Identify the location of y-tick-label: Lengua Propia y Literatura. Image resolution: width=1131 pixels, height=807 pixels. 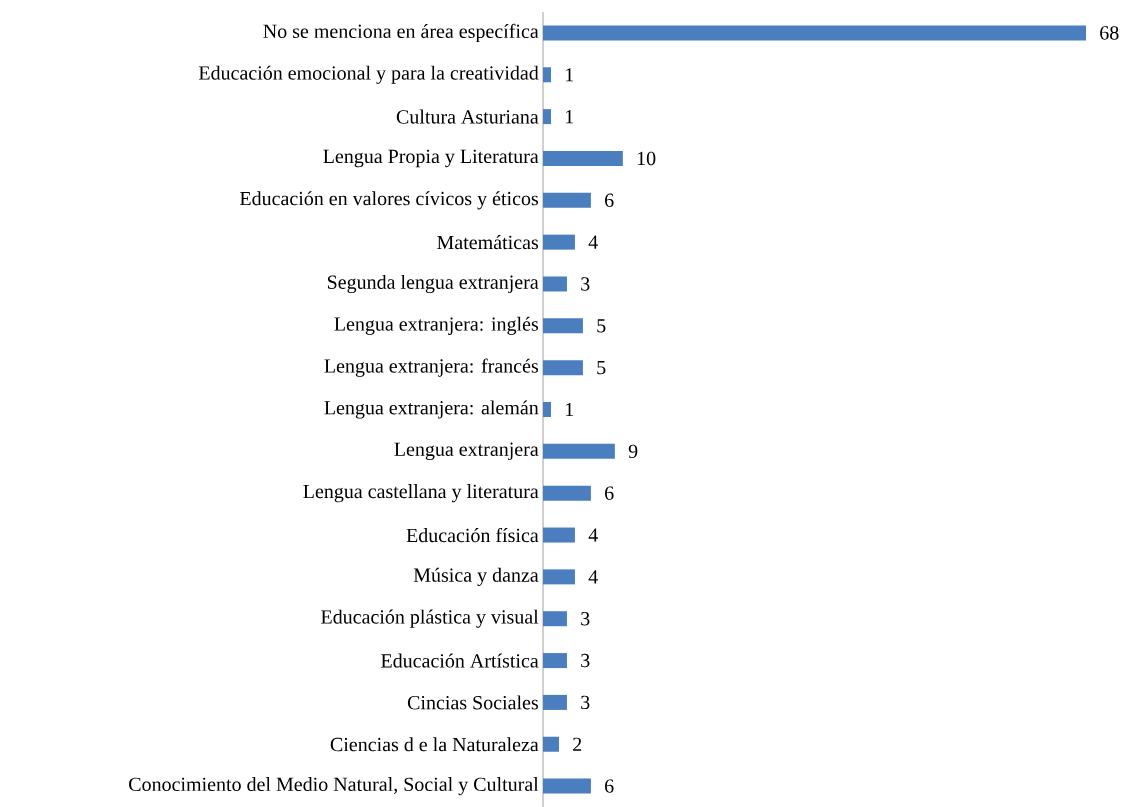
(431, 158).